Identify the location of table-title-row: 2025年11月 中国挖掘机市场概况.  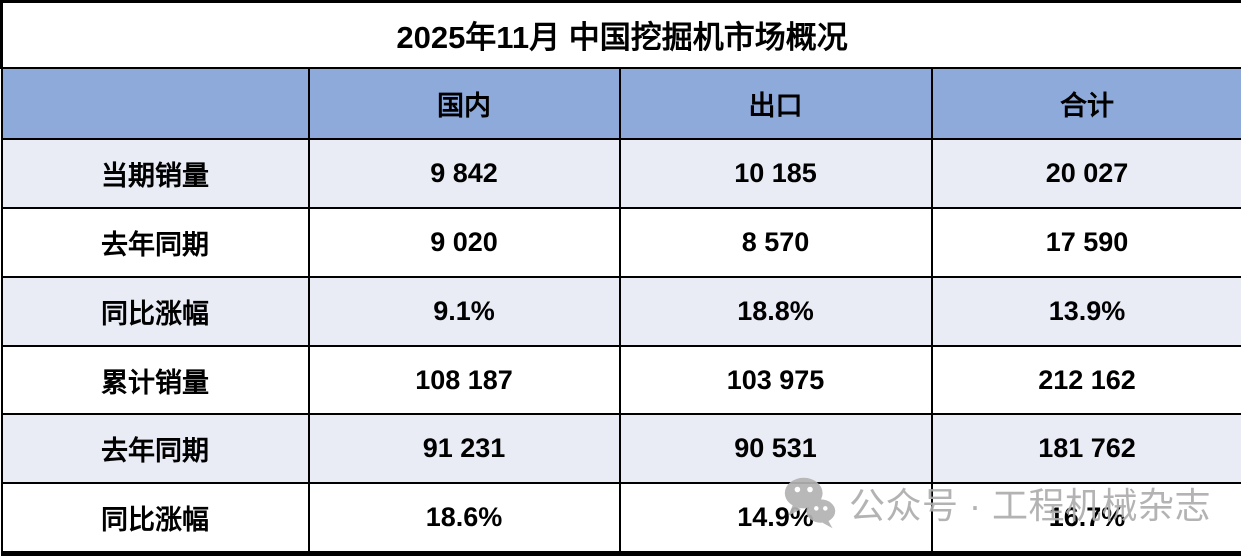
(620, 34).